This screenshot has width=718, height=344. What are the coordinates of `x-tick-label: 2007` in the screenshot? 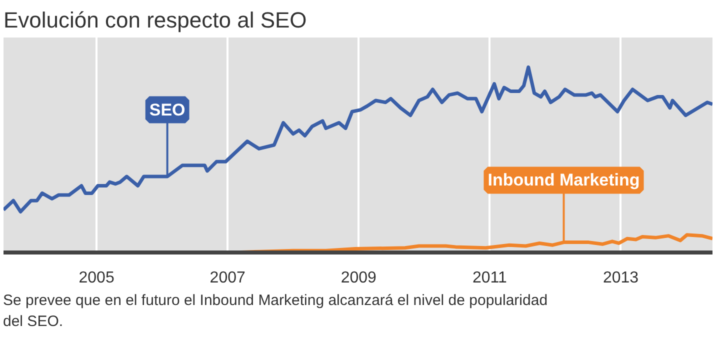 It's located at (228, 278).